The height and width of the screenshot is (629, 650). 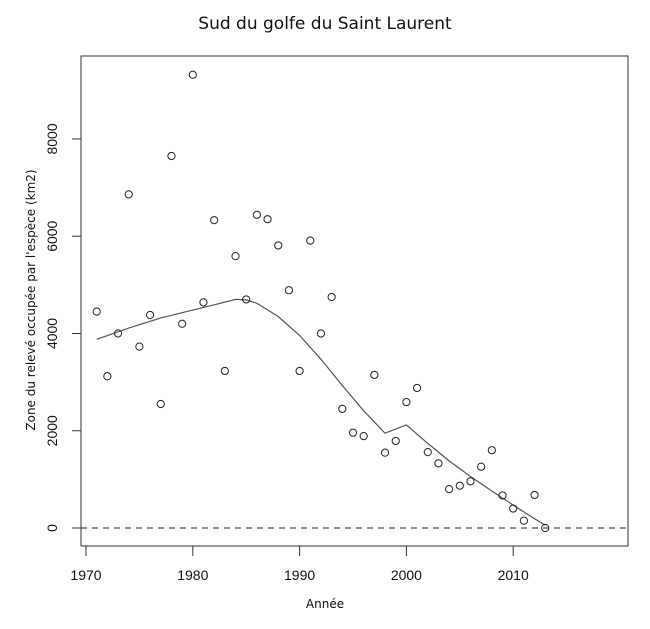 I want to click on y-tick-label: 8000, so click(x=52, y=138).